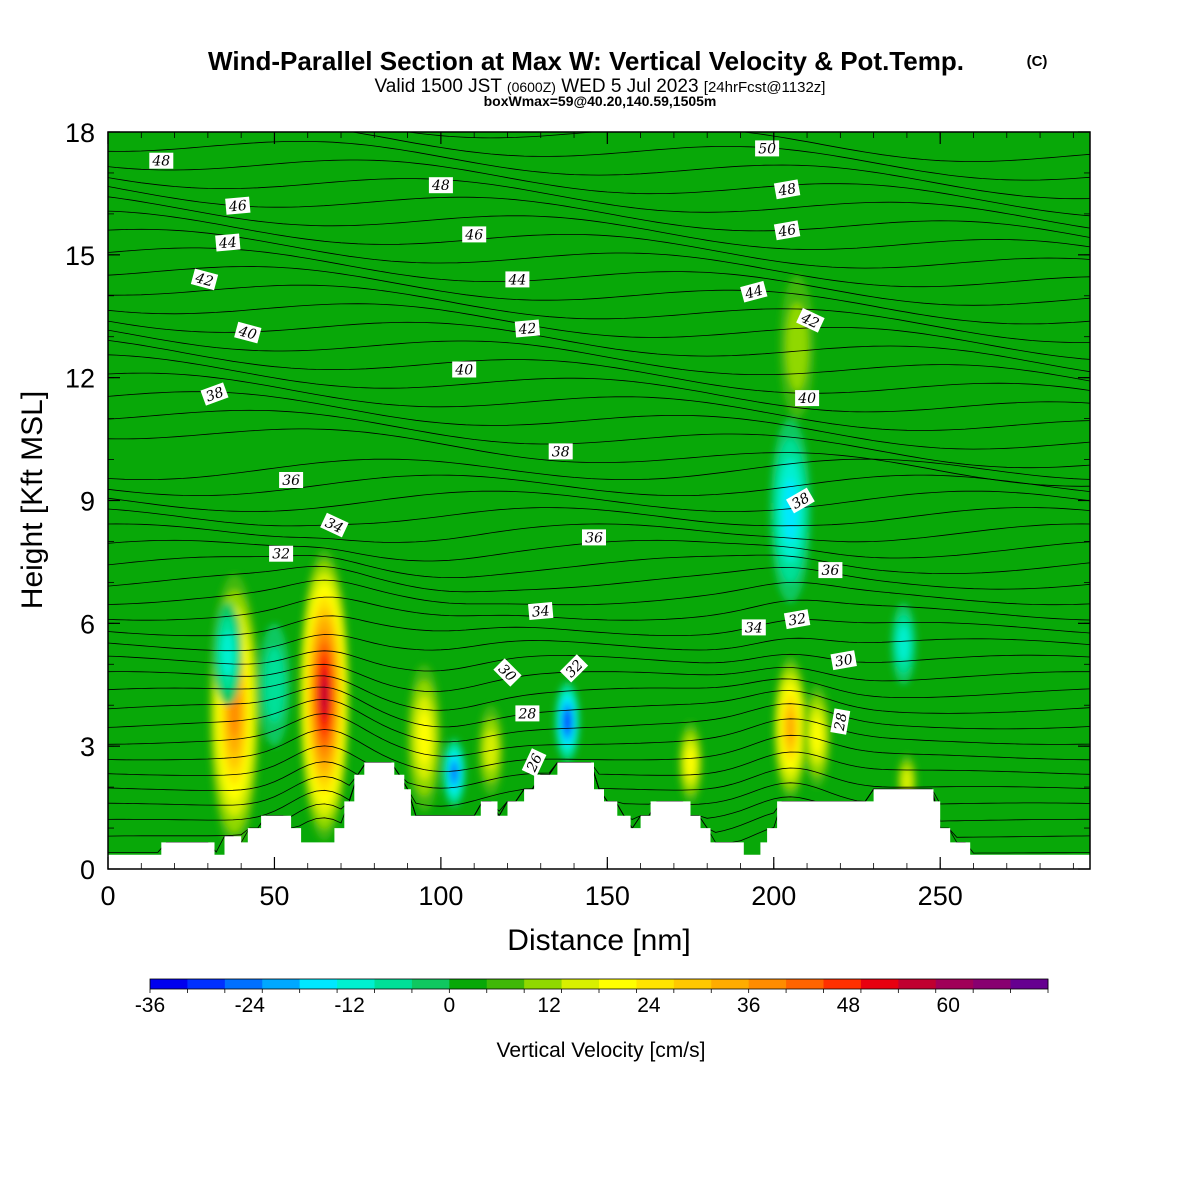 Image resolution: width=1200 pixels, height=1200 pixels. I want to click on y-tick-label: 6, so click(87, 624).